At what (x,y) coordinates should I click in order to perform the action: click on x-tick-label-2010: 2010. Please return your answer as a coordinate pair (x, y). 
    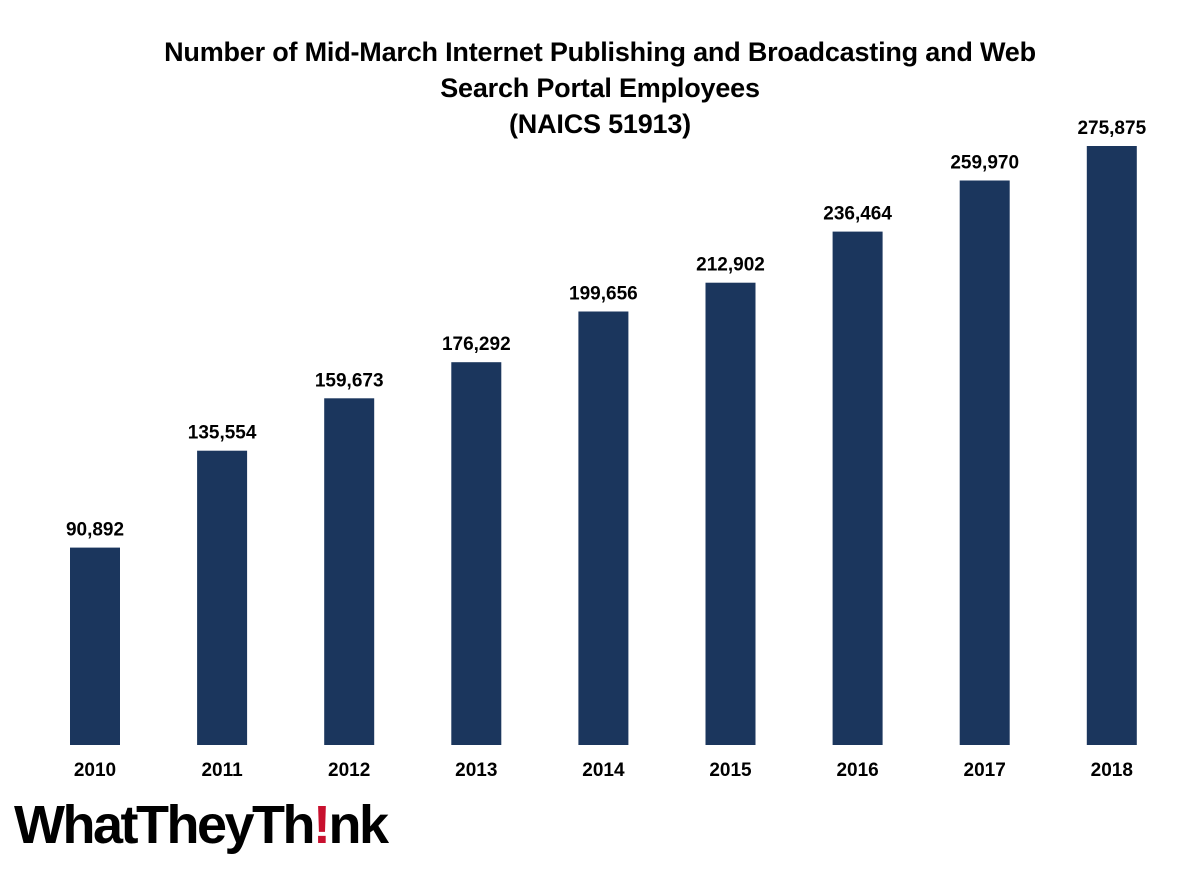
    Looking at the image, I should click on (95, 770).